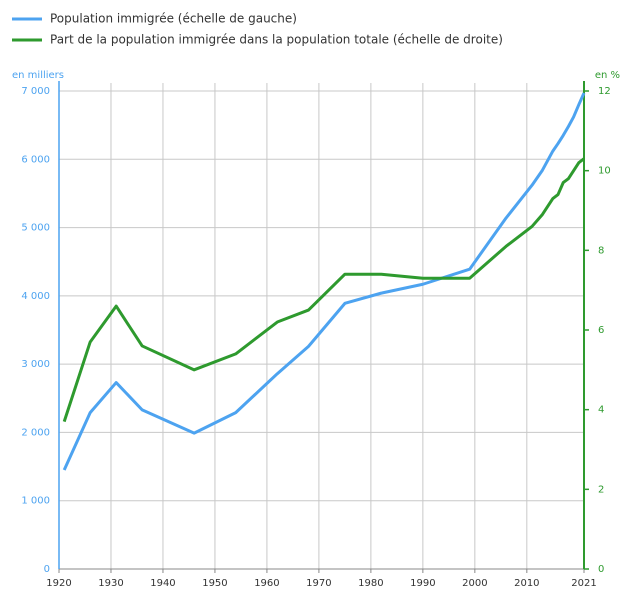  I want to click on y2-tick-label: 6, so click(601, 330).